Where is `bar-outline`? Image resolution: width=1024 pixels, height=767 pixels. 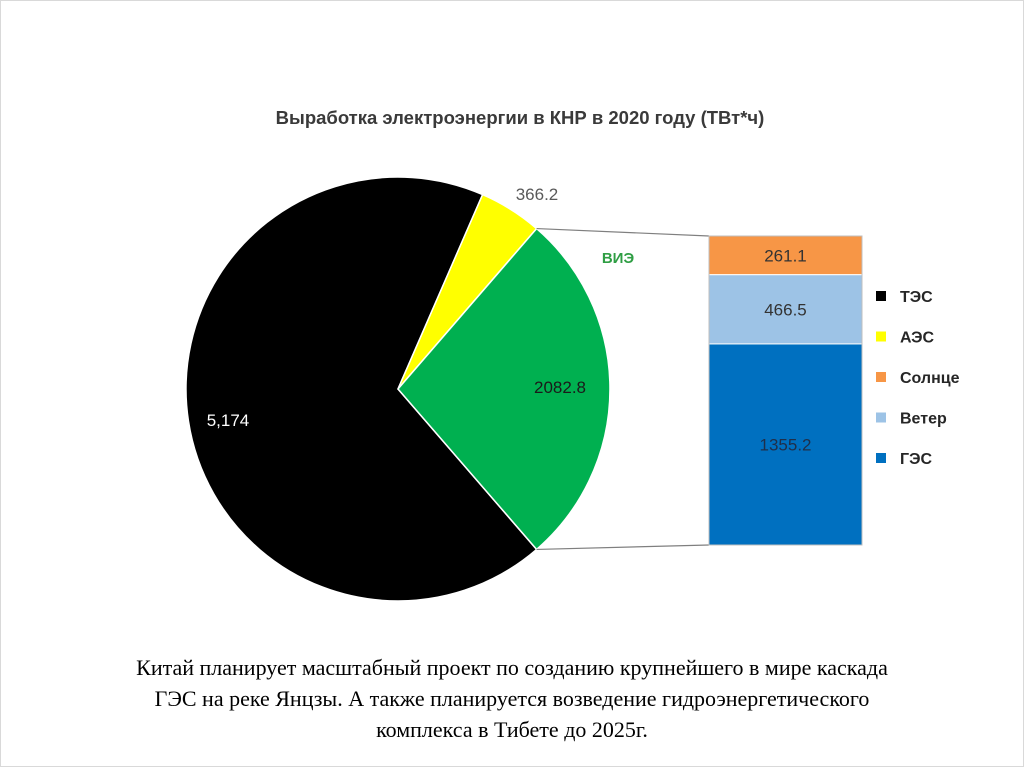
bar-outline is located at coordinates (785, 390).